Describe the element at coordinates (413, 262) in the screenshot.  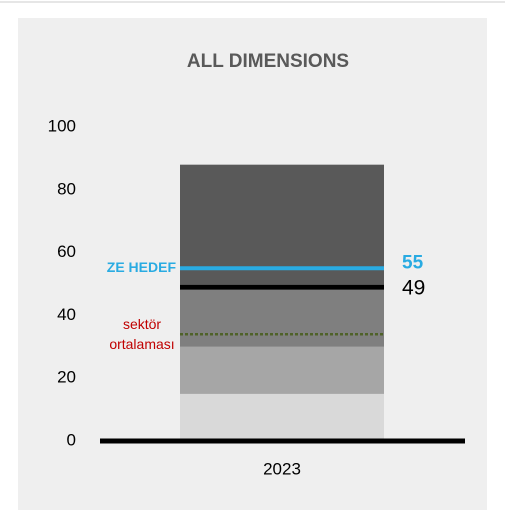
I see `target-value-label: 55` at that location.